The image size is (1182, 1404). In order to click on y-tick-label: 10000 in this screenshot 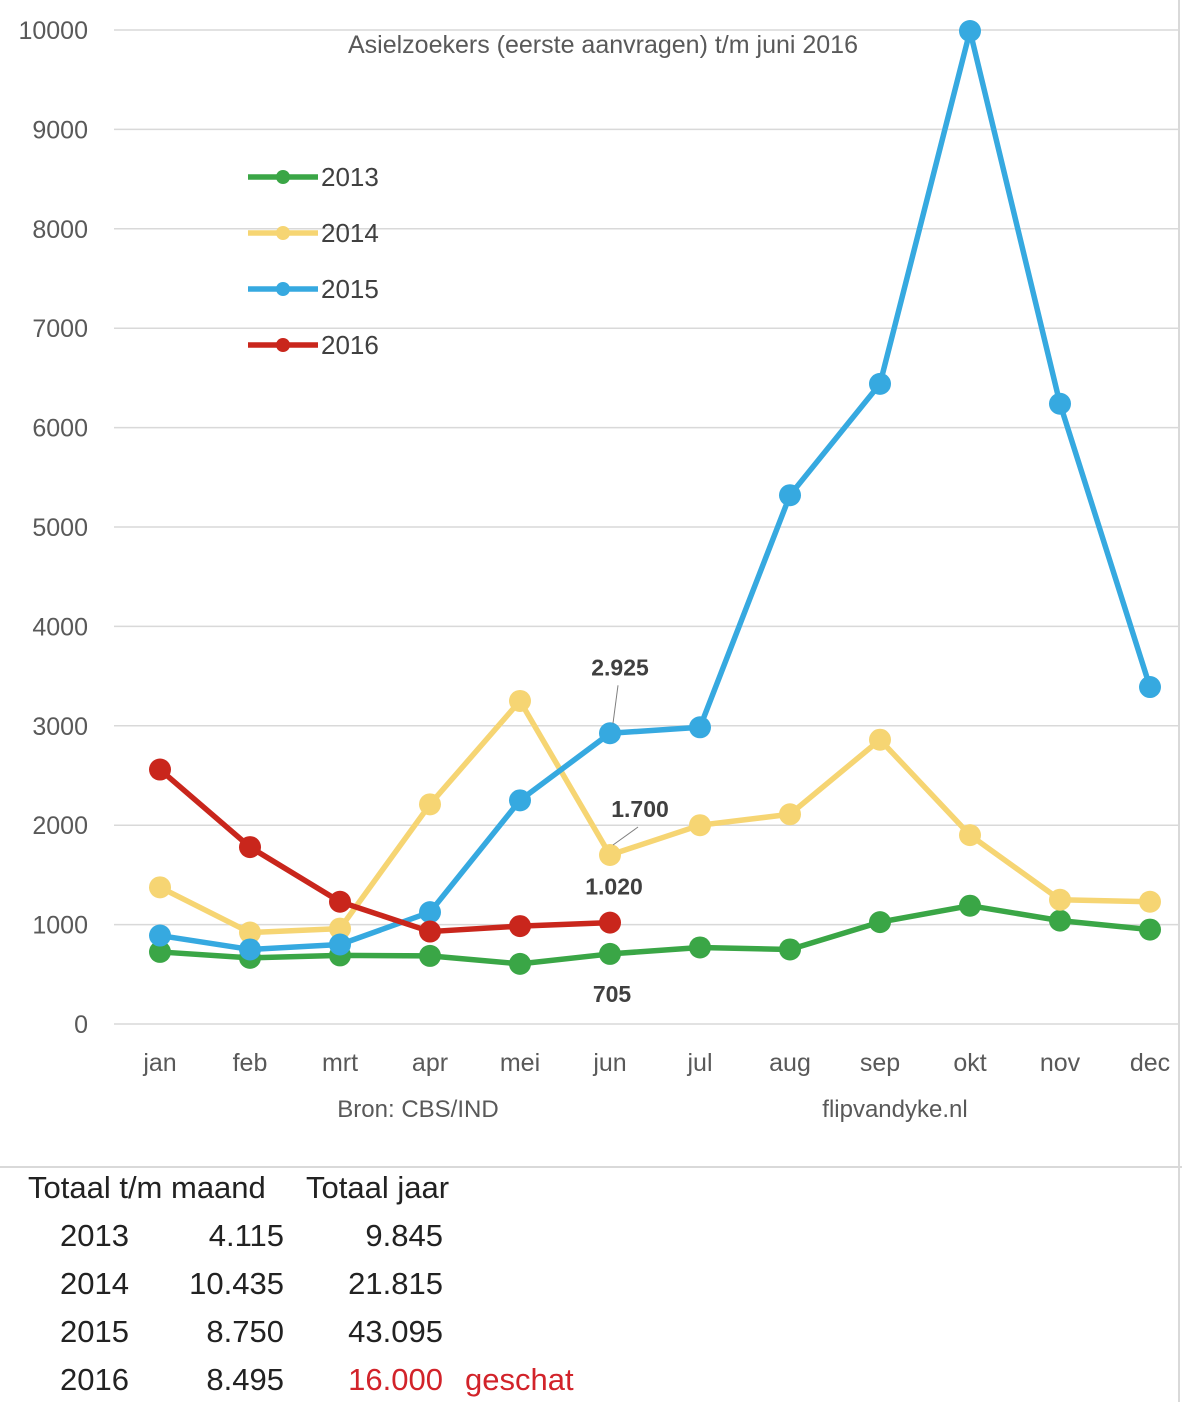, I will do `click(53, 31)`.